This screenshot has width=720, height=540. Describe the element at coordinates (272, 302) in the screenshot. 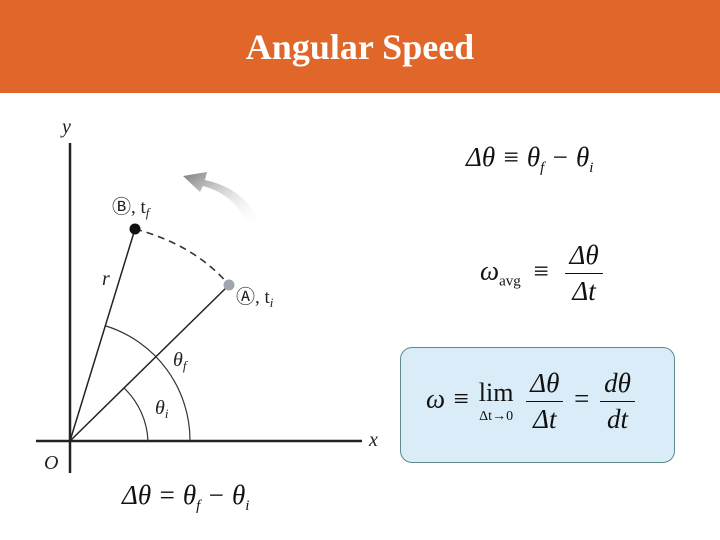

I see `point-A-subscript: i` at that location.